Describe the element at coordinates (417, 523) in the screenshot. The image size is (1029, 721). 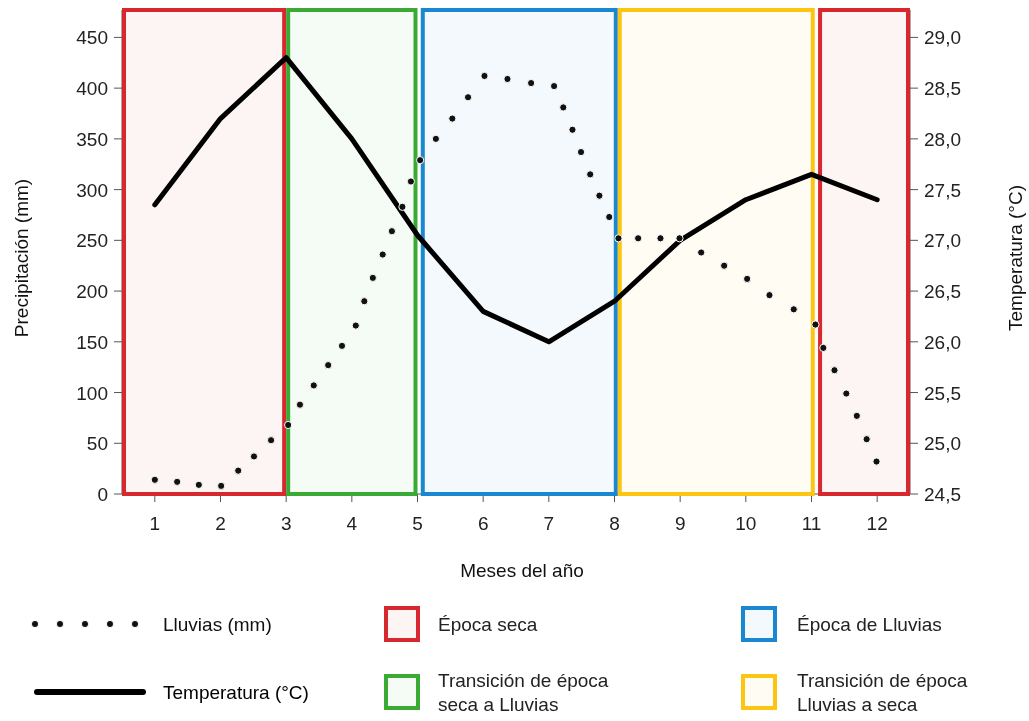
I see `x-tick-label: 5` at that location.